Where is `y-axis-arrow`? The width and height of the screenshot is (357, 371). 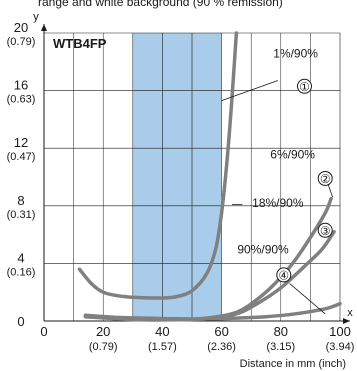 y-axis-arrow is located at coordinates (44, 27).